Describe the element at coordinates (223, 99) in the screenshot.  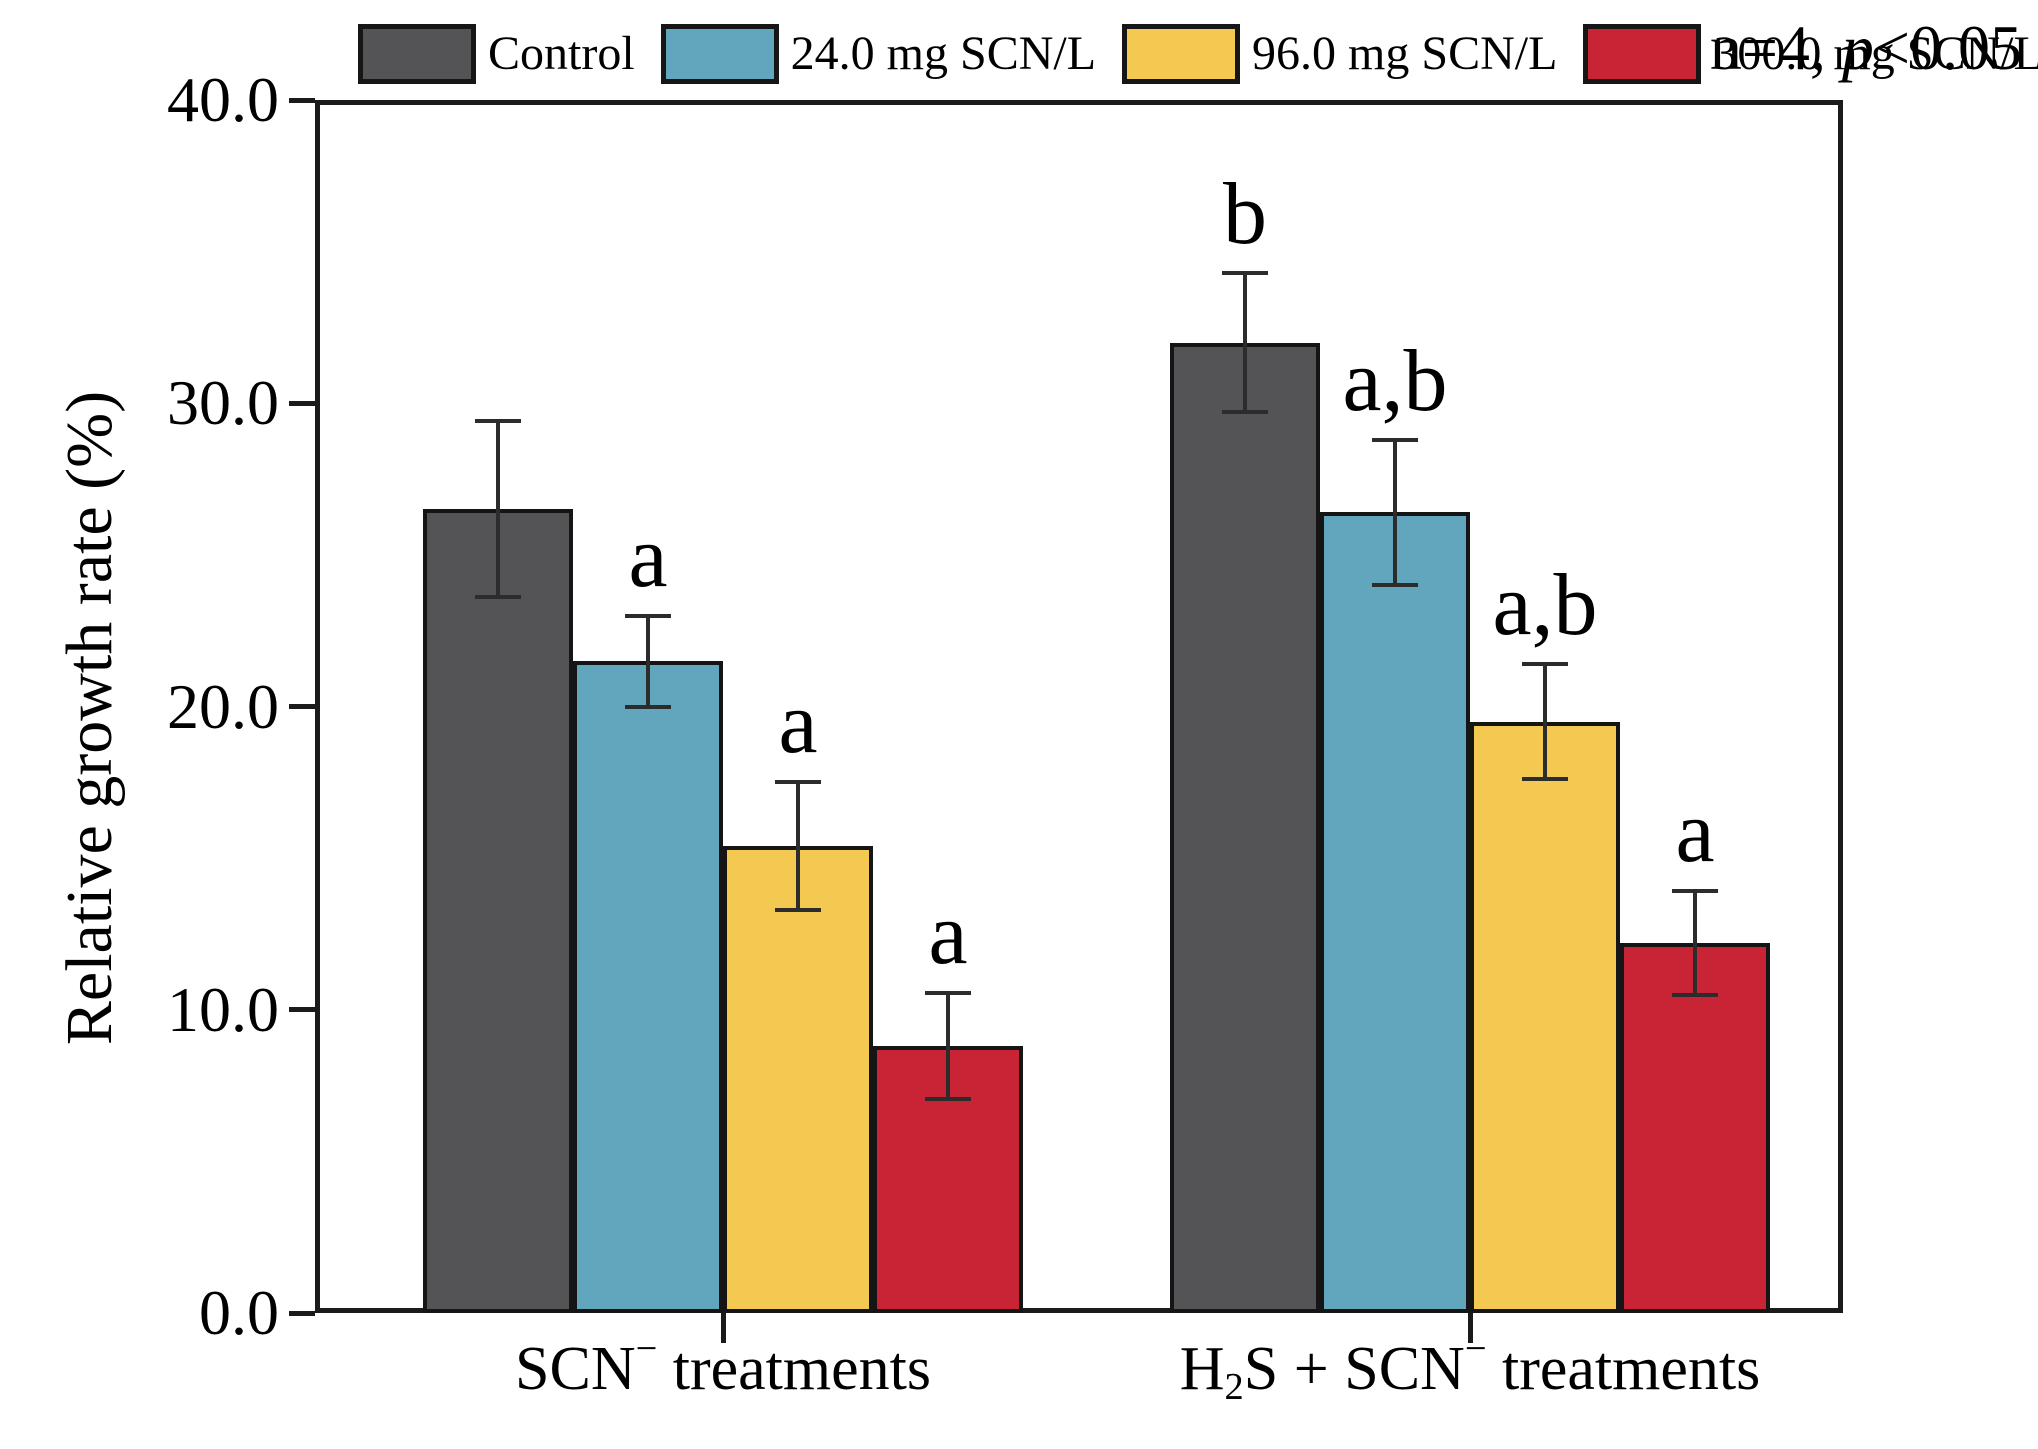
I see `y-tick-label: 40.0` at that location.